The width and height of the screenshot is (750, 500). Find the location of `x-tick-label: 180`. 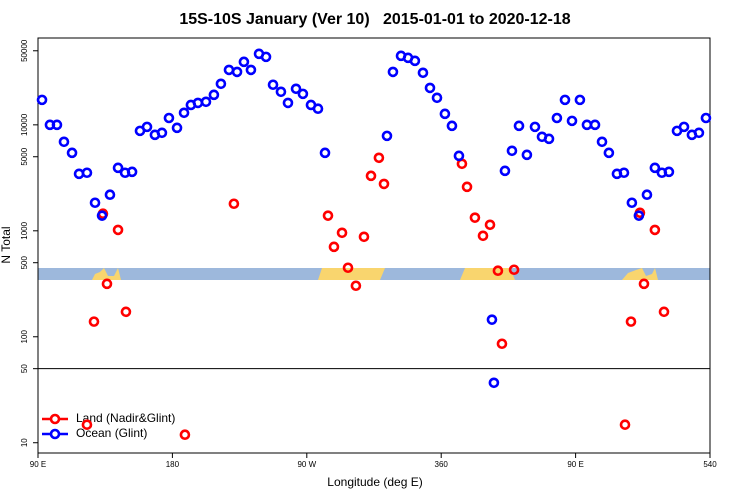

x-tick-label: 180 is located at coordinates (173, 464).